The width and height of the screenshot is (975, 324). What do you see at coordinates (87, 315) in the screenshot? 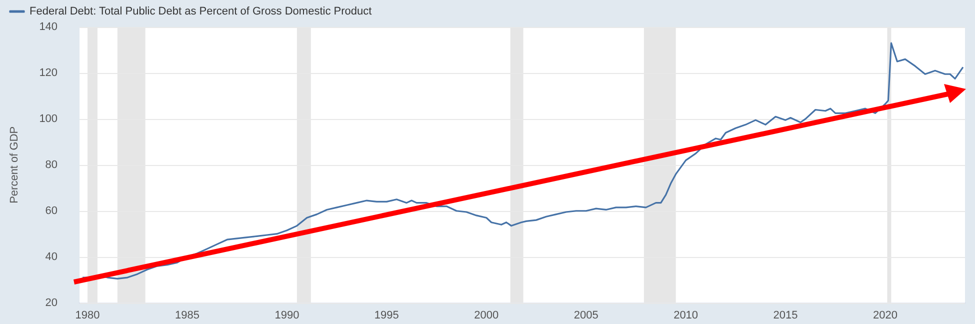
I see `x-tick-label: 1980` at bounding box center [87, 315].